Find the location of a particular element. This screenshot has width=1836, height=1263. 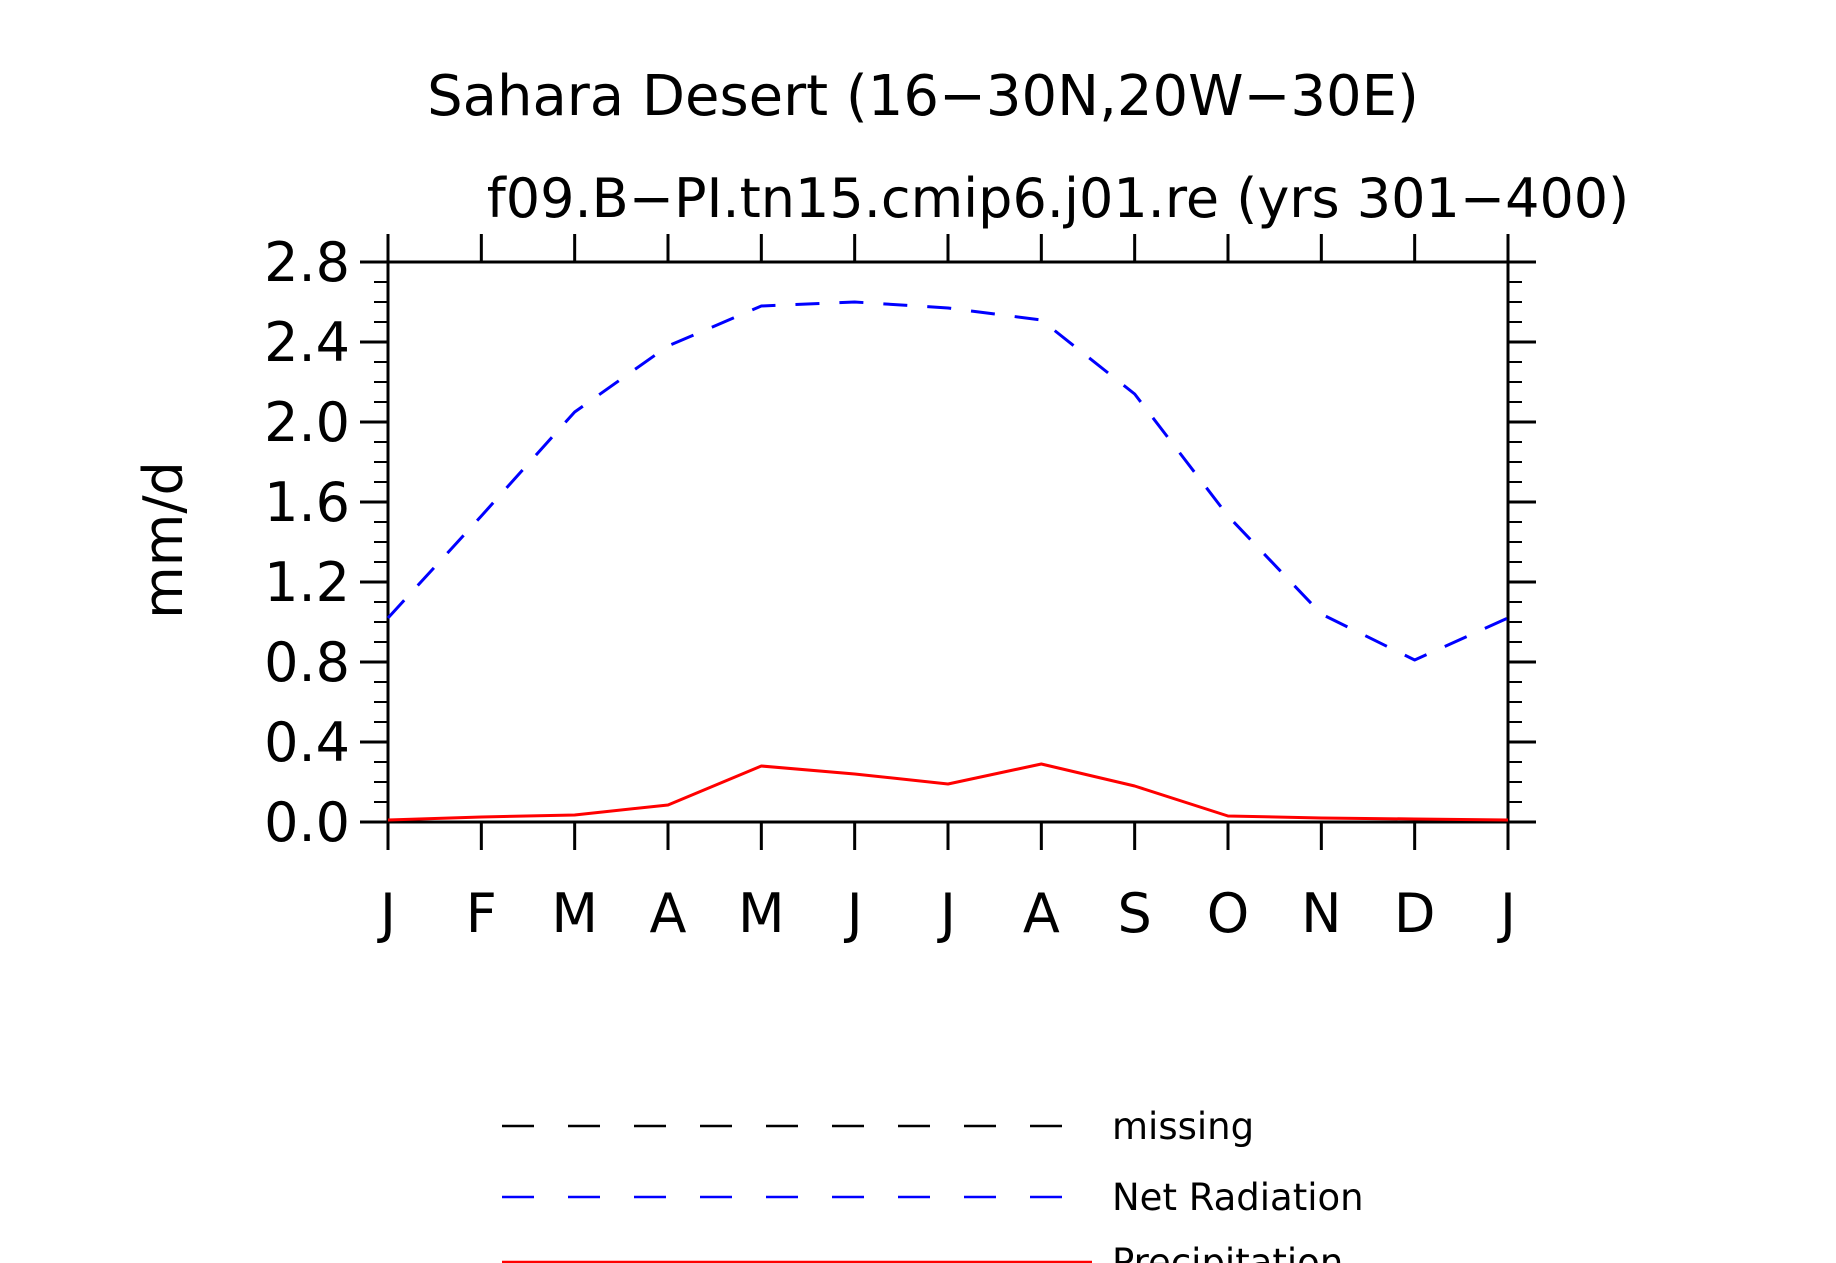

y-tick-label: 2.0 is located at coordinates (307, 422).